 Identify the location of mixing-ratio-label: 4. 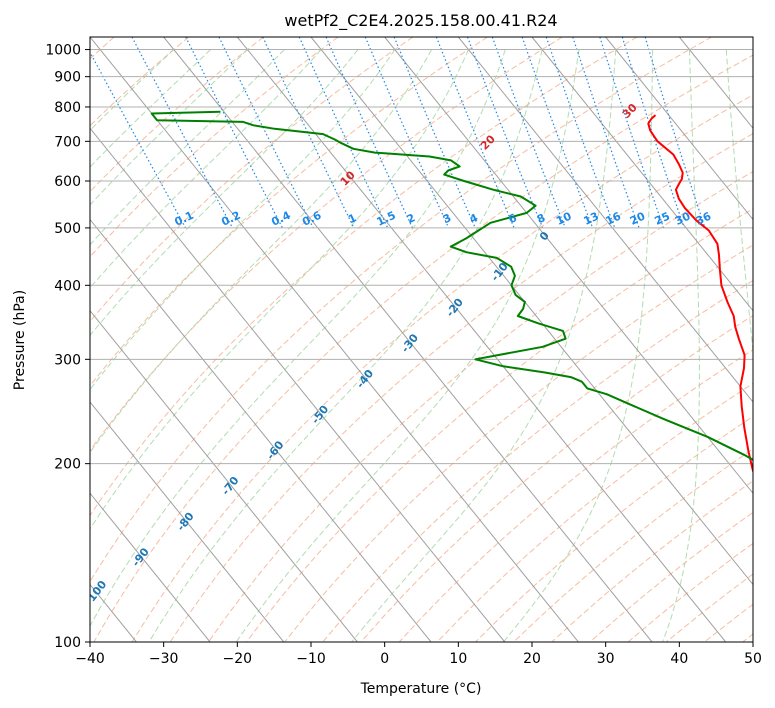
(474, 218).